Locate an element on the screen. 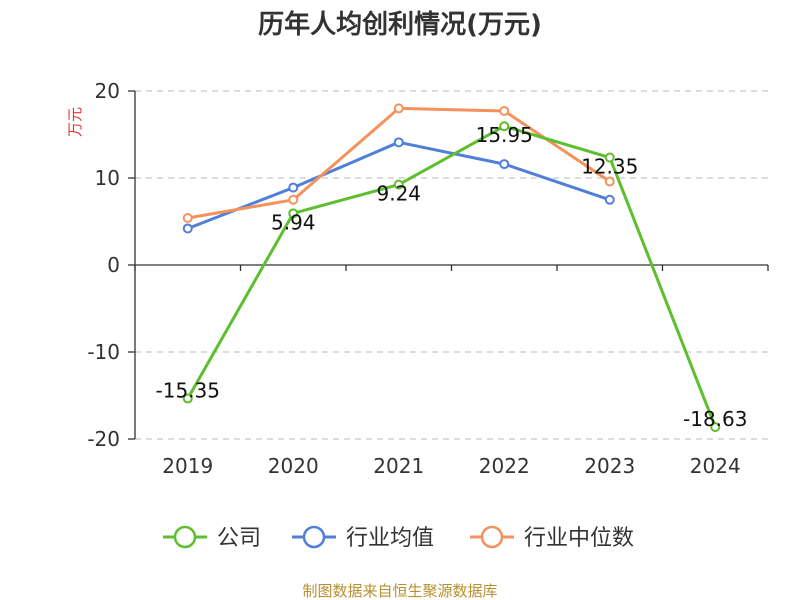  data-label: 5.94 is located at coordinates (293, 222).